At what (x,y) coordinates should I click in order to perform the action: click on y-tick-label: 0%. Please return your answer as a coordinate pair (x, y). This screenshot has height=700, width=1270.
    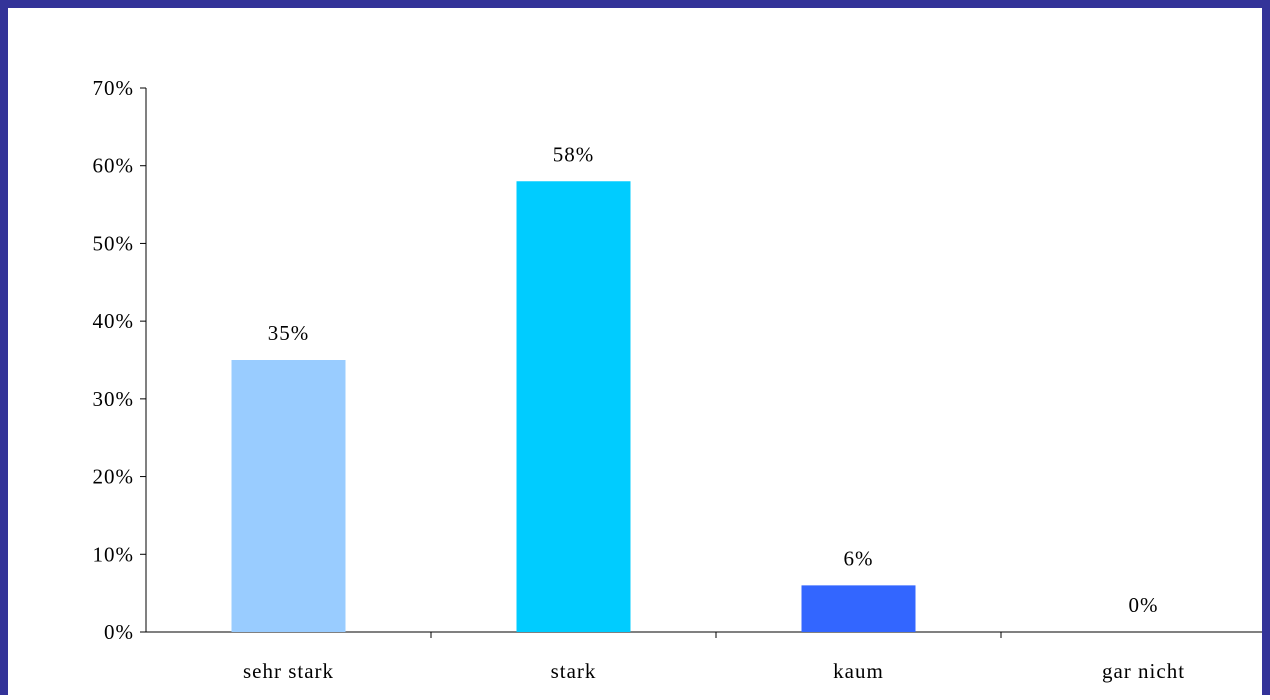
    Looking at the image, I should click on (119, 632).